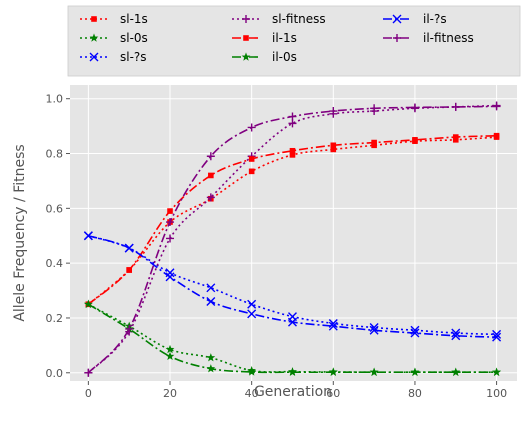  What do you see at coordinates (55, 318) in the screenshot?
I see `y-tick-label: 0.2` at bounding box center [55, 318].